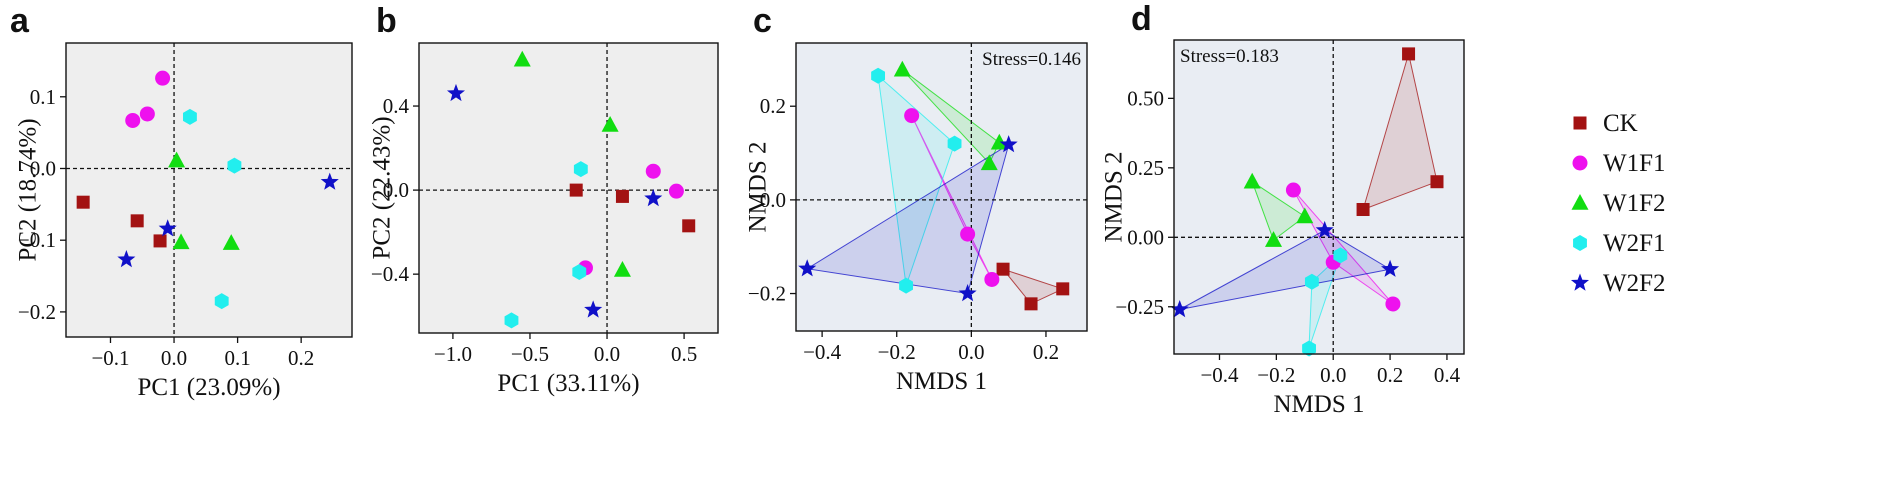 The height and width of the screenshot is (478, 1902). What do you see at coordinates (20, 21) in the screenshot?
I see `panel-letter-a: a` at bounding box center [20, 21].